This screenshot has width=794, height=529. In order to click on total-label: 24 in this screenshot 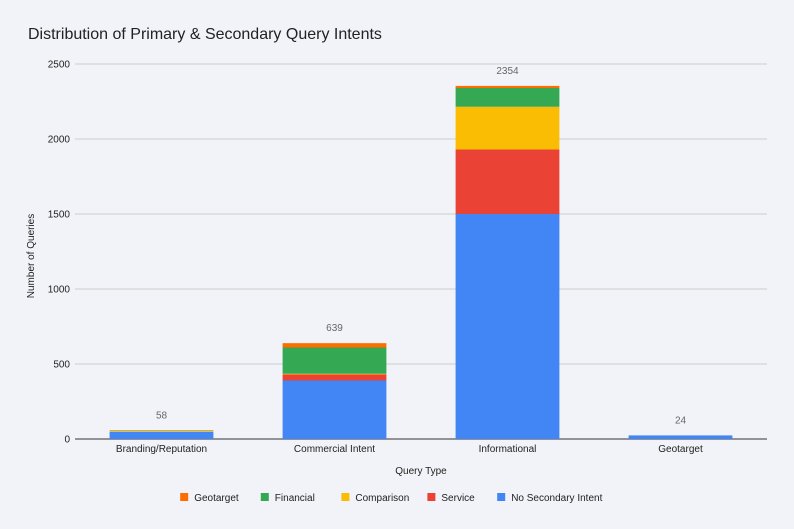, I will do `click(681, 420)`.